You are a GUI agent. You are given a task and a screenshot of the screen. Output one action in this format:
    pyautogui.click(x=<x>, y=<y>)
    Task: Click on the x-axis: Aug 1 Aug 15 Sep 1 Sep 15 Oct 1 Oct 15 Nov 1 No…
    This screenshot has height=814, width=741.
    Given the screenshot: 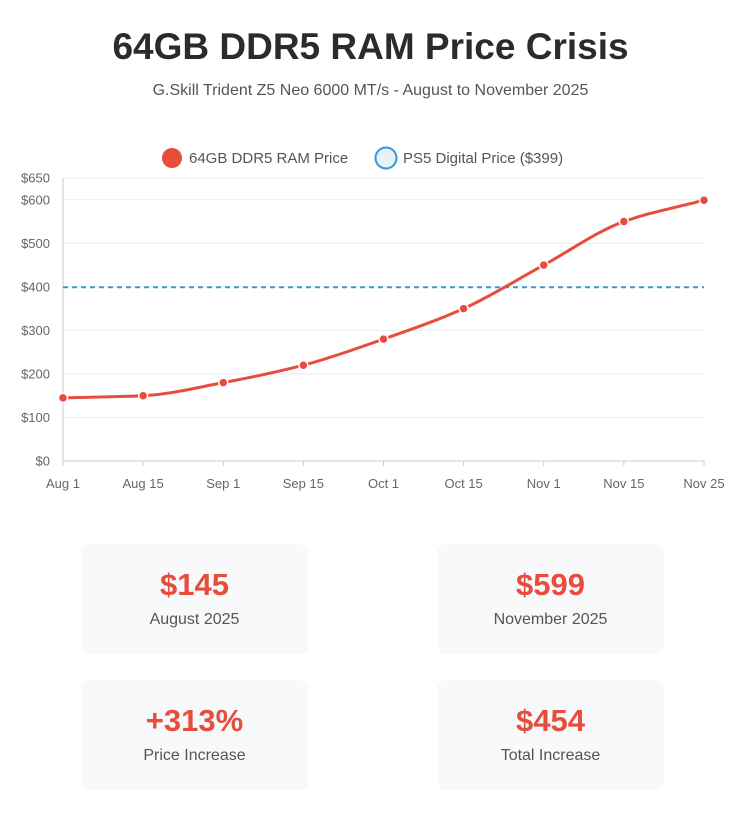 What is the action you would take?
    pyautogui.click(x=385, y=476)
    